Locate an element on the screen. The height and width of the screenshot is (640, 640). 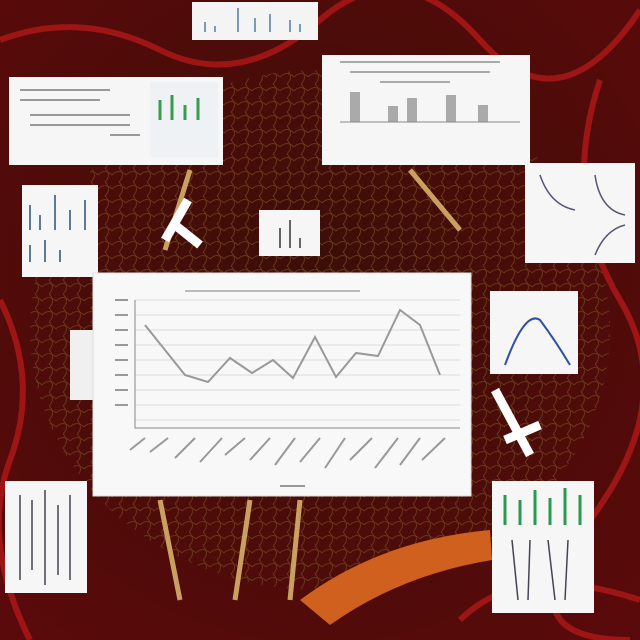
line is located at coordinates (292, 346).